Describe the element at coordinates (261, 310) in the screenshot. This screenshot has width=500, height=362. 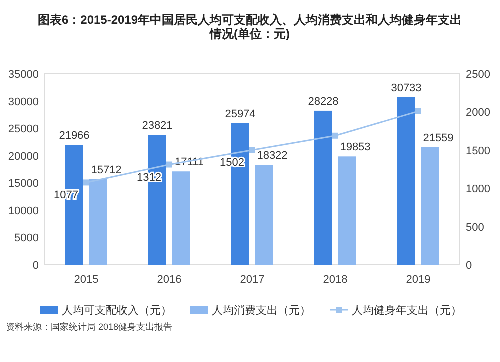
I see `legend-label: 人均消费支出（元）` at that location.